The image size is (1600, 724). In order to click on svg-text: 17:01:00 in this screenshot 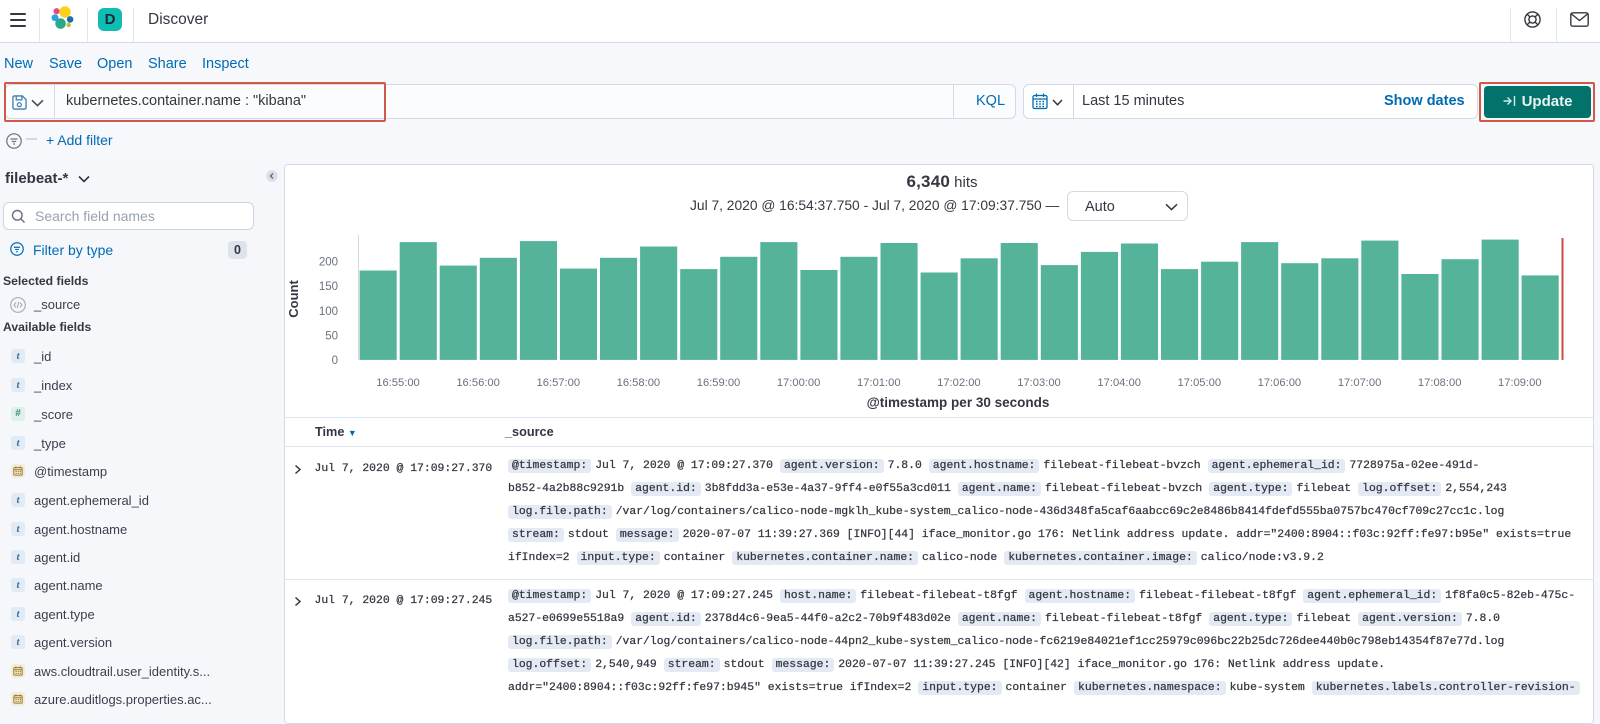, I will do `click(879, 383)`.